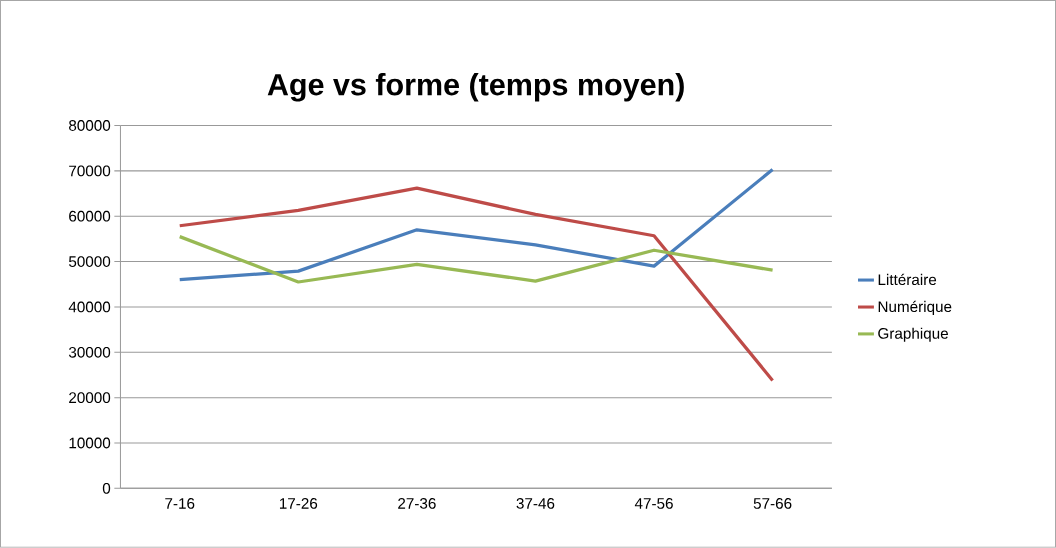  Describe the element at coordinates (90, 126) in the screenshot. I see `y-tick-label: 80000` at that location.